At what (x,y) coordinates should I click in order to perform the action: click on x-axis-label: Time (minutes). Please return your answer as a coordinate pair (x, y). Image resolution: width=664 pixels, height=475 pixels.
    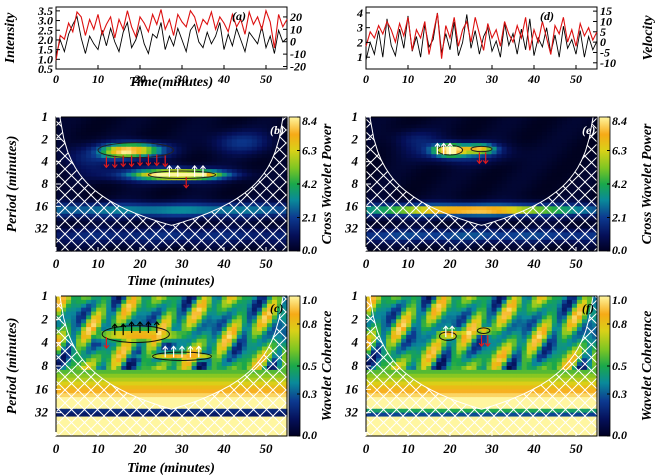
    Looking at the image, I should click on (171, 281).